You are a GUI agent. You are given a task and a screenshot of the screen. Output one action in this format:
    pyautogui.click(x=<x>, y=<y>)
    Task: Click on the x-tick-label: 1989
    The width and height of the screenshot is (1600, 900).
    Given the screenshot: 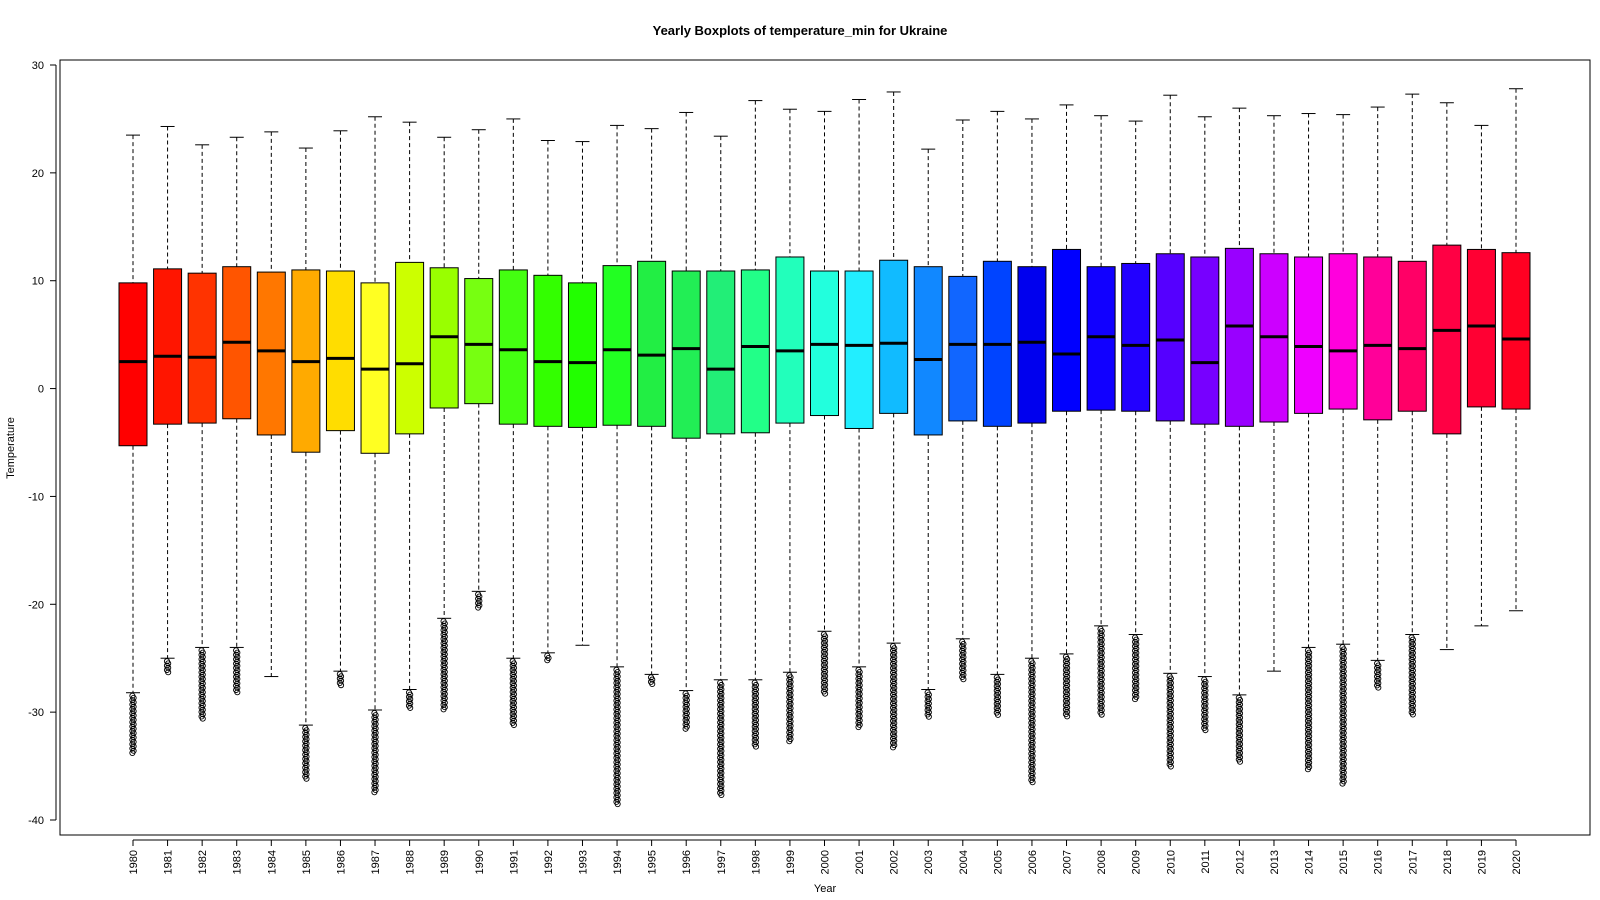 What is the action you would take?
    pyautogui.click(x=445, y=862)
    